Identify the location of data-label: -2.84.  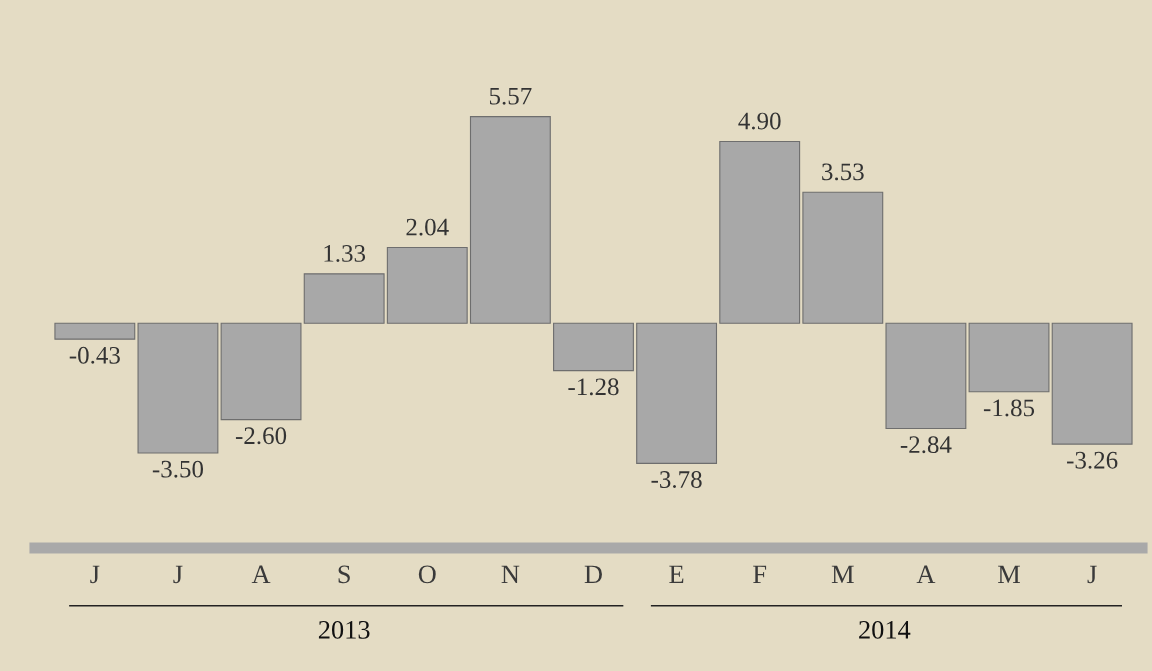
(926, 445).